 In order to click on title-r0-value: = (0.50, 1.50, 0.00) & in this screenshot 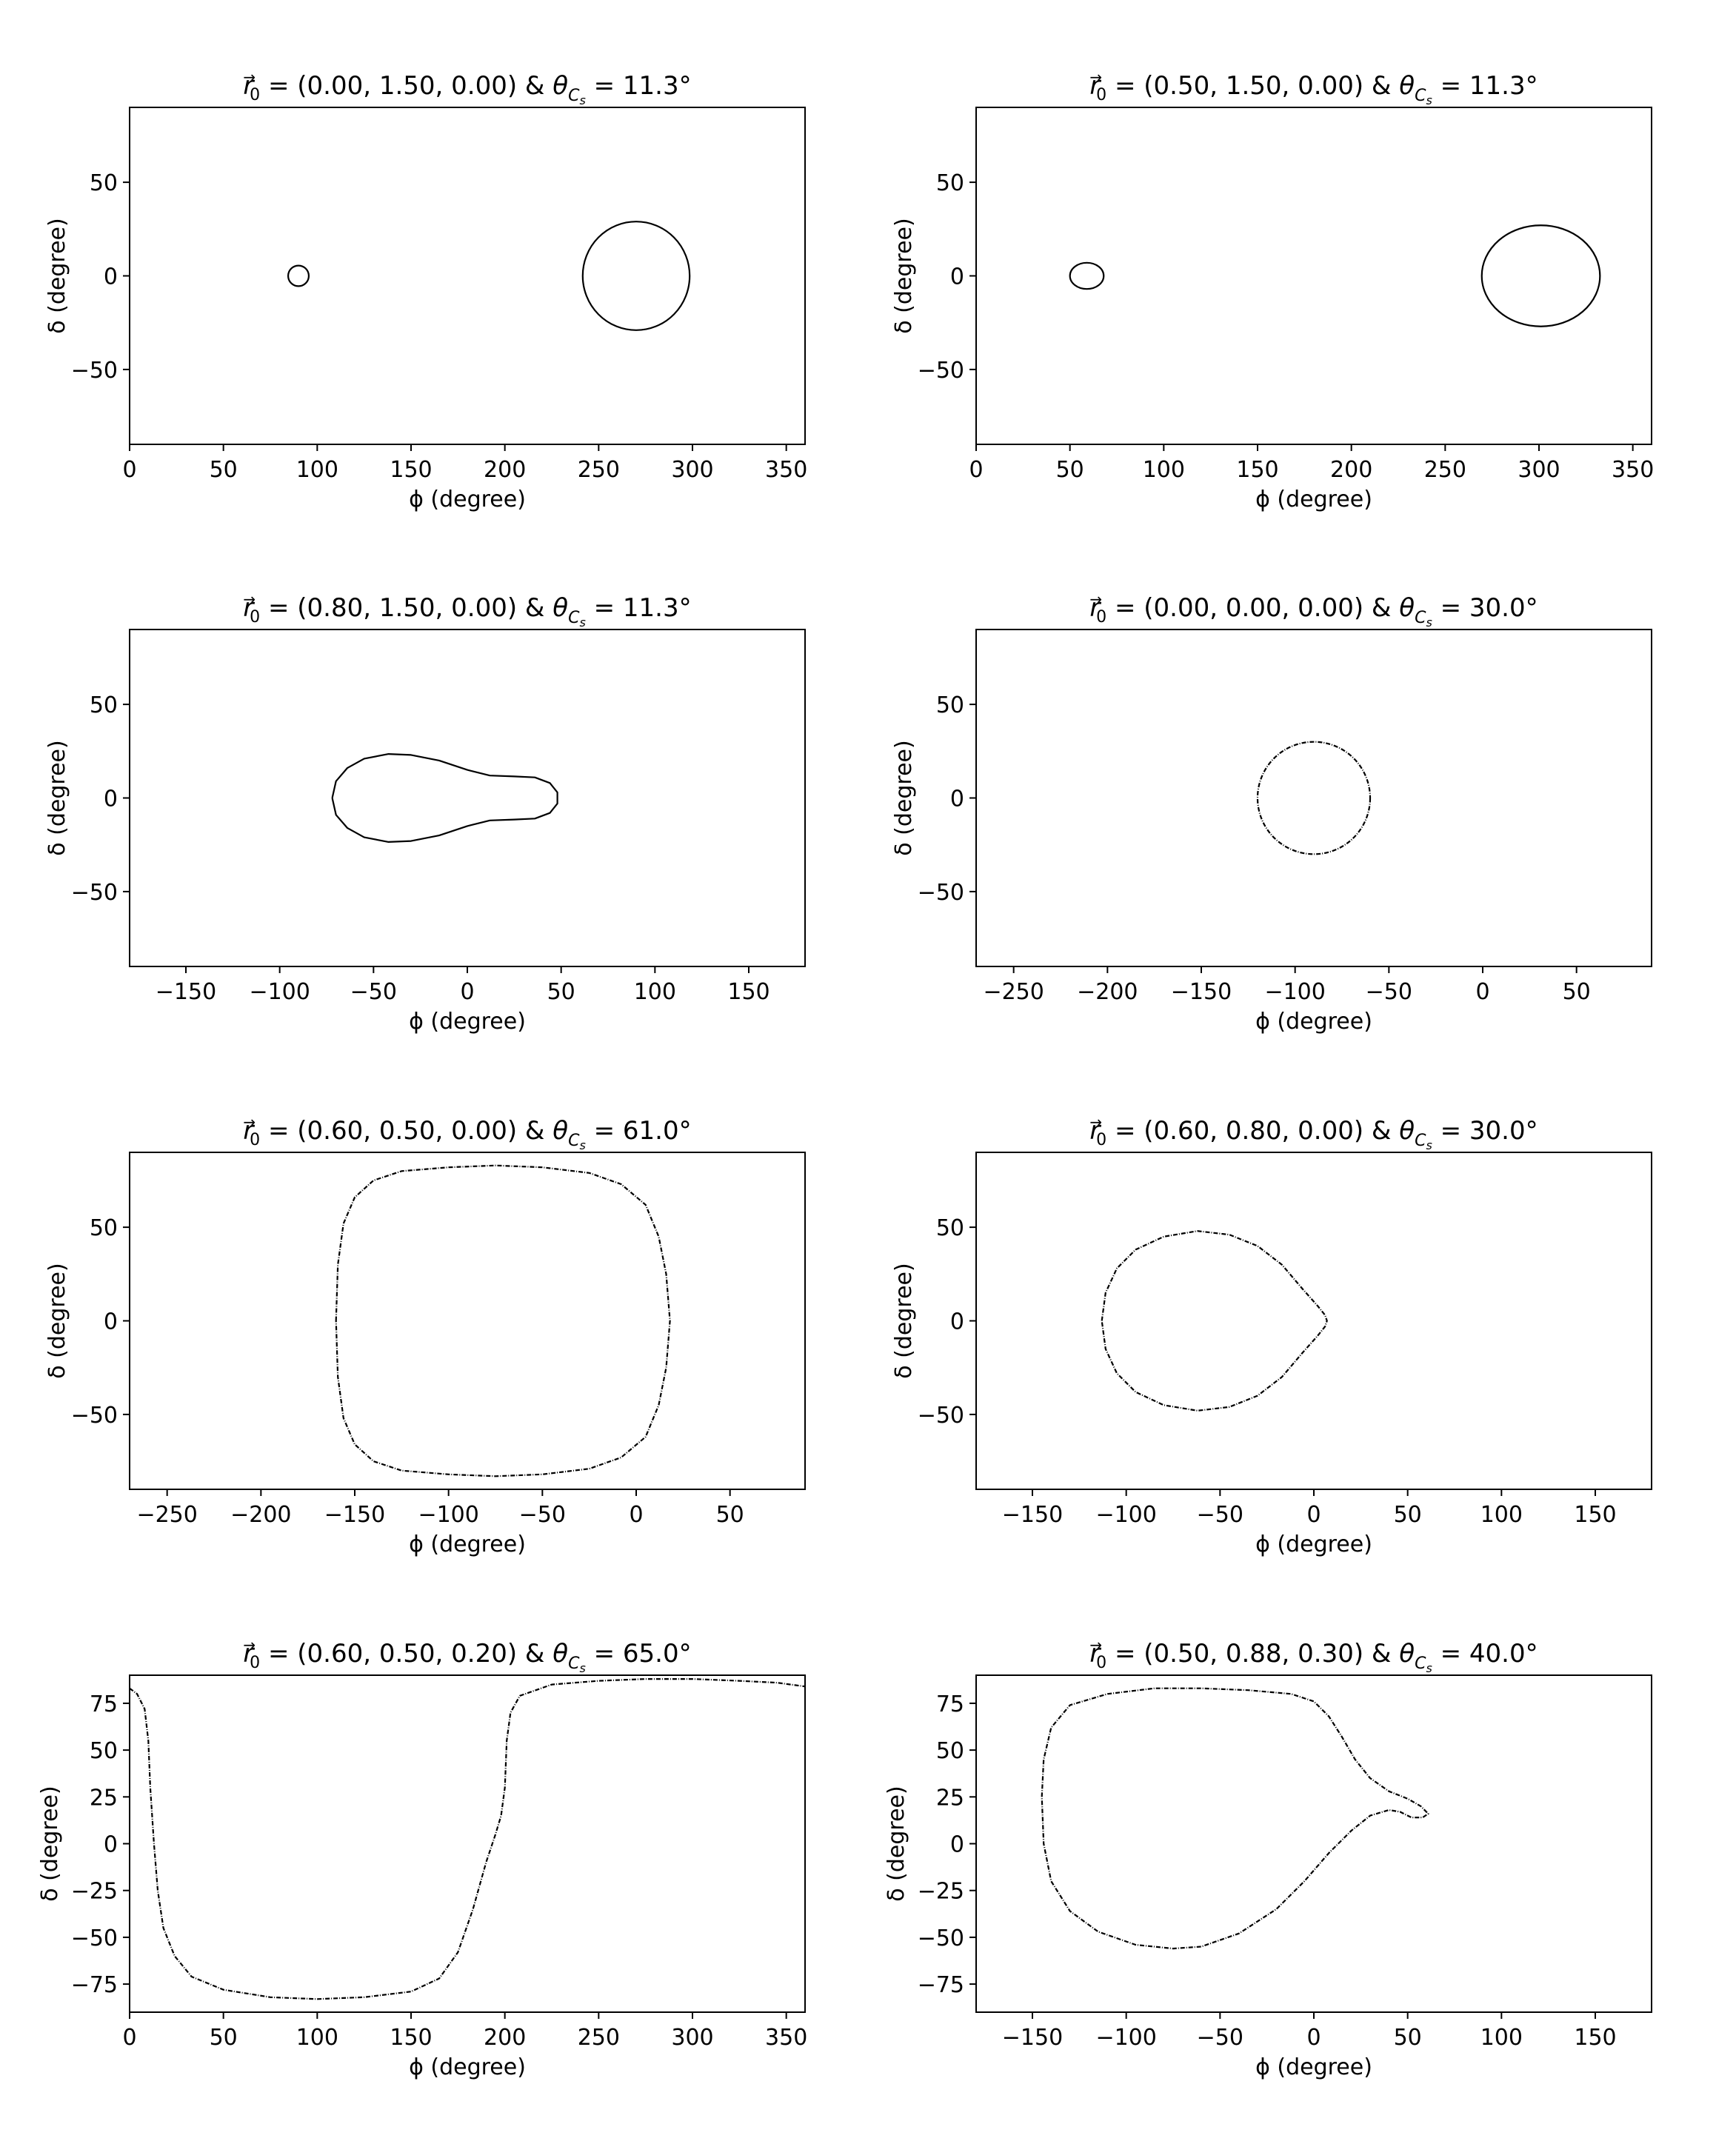, I will do `click(1252, 86)`.